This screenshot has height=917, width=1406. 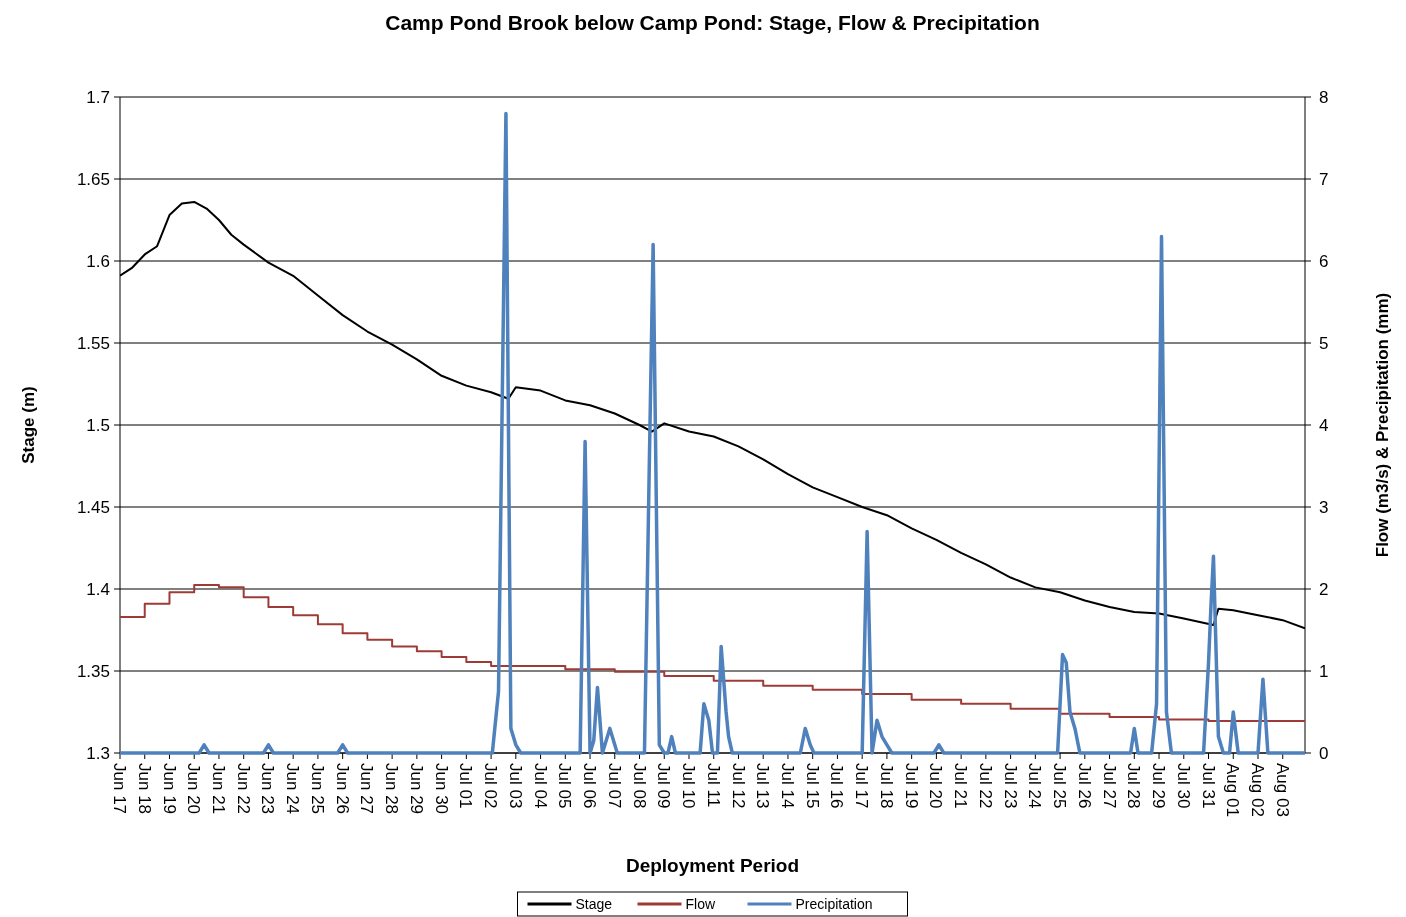 What do you see at coordinates (1060, 786) in the screenshot?
I see `x-tick-label: Jul 25` at bounding box center [1060, 786].